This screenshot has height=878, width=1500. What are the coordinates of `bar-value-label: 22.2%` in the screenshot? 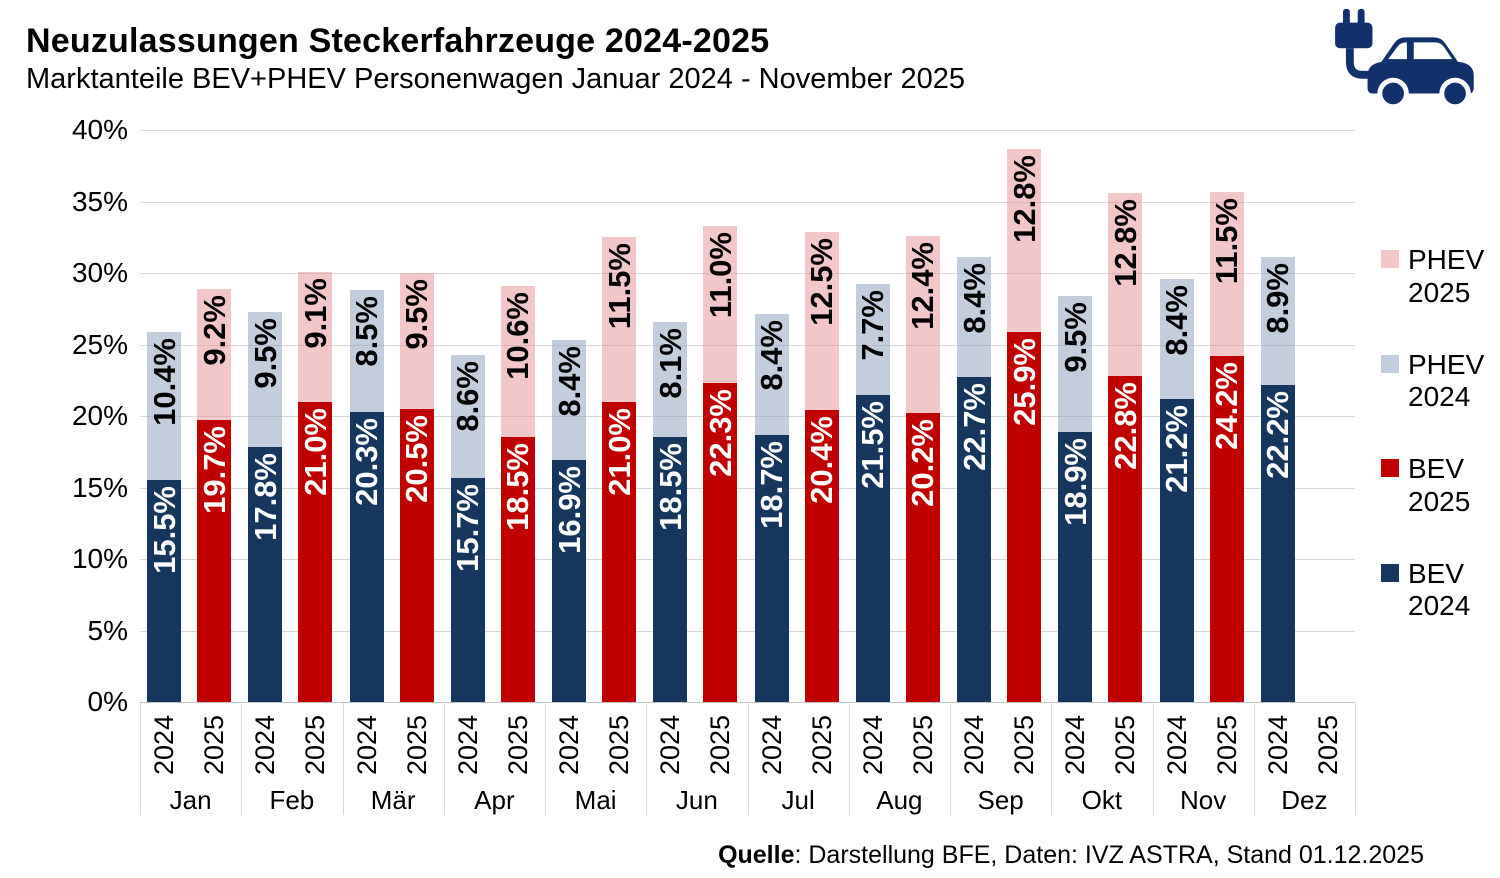 It's located at (1278, 434).